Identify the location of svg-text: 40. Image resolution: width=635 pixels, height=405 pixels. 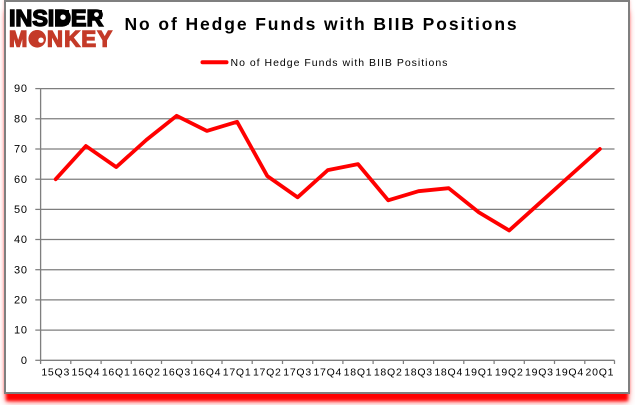
(21, 240).